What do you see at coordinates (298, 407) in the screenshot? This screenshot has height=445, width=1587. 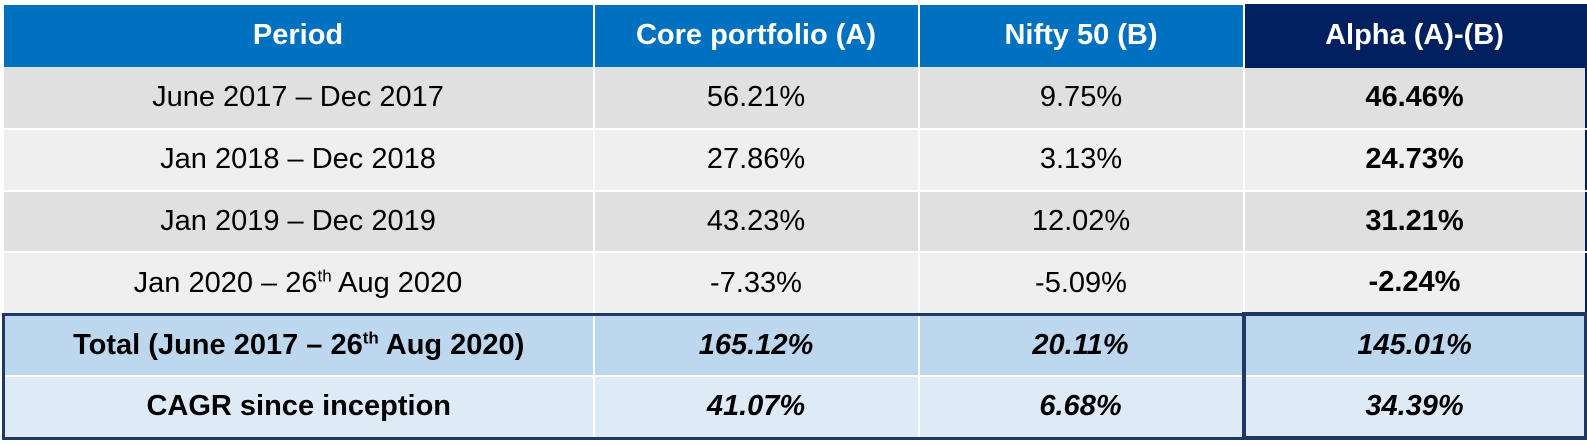 I see `cagr-label-cell: CAGR since inception` at bounding box center [298, 407].